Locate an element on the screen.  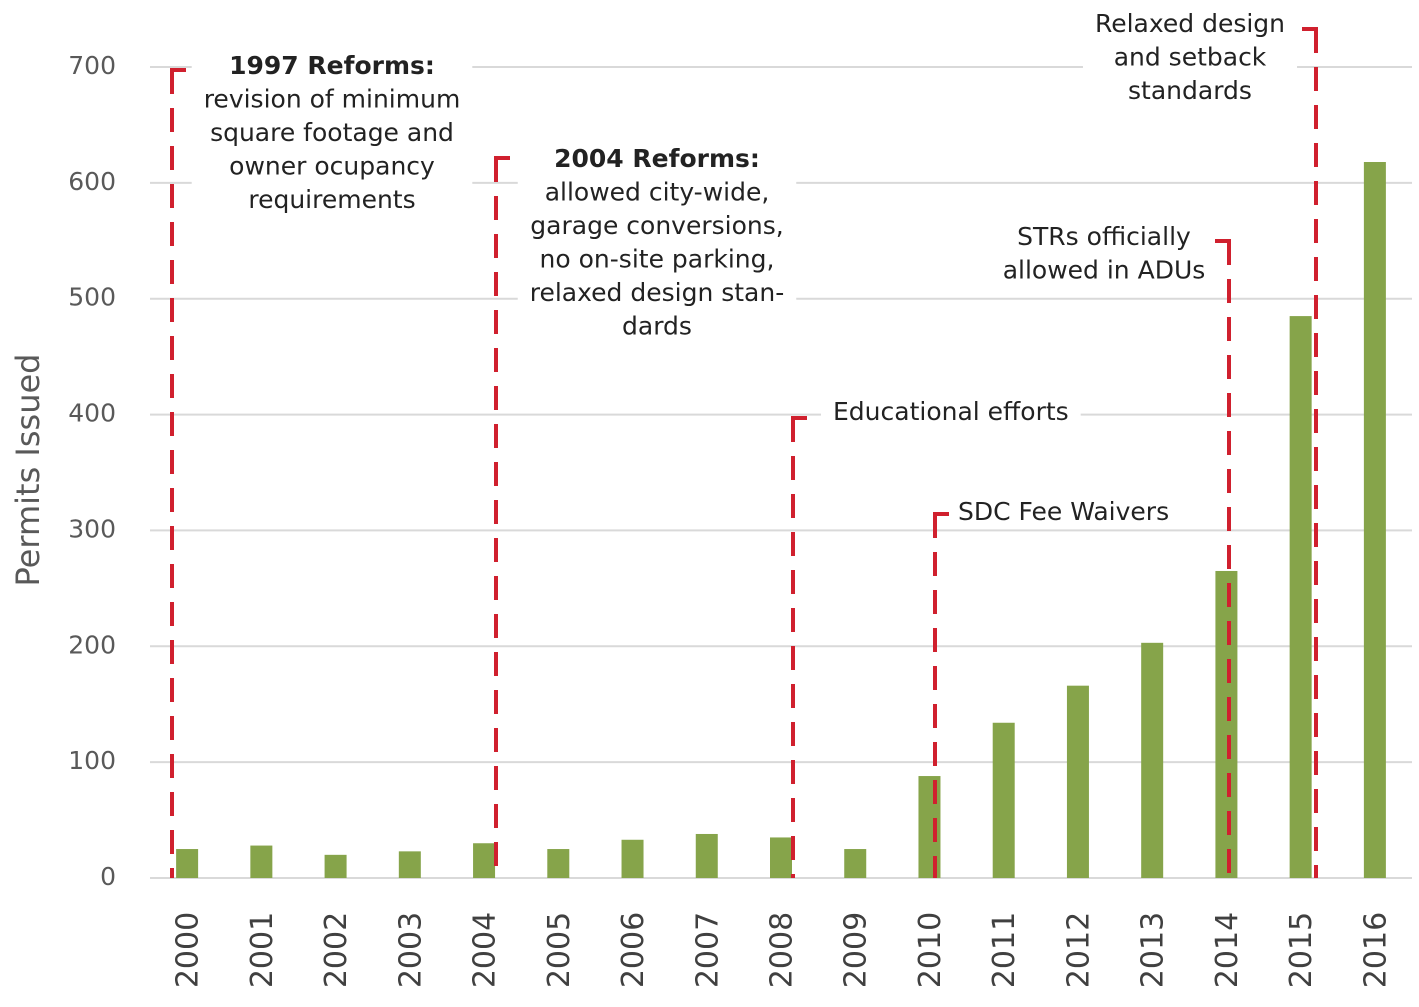
x-tick-label: 2001 is located at coordinates (262, 950).